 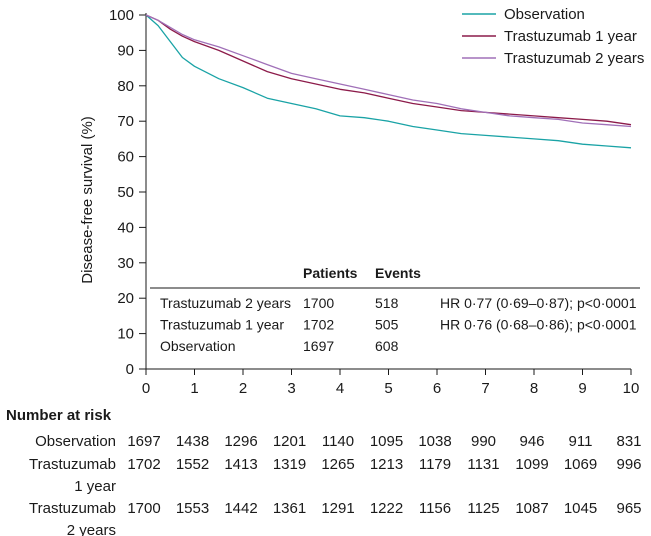 What do you see at coordinates (222, 325) in the screenshot?
I see `inset-cell: Trastuzumab 1 year` at bounding box center [222, 325].